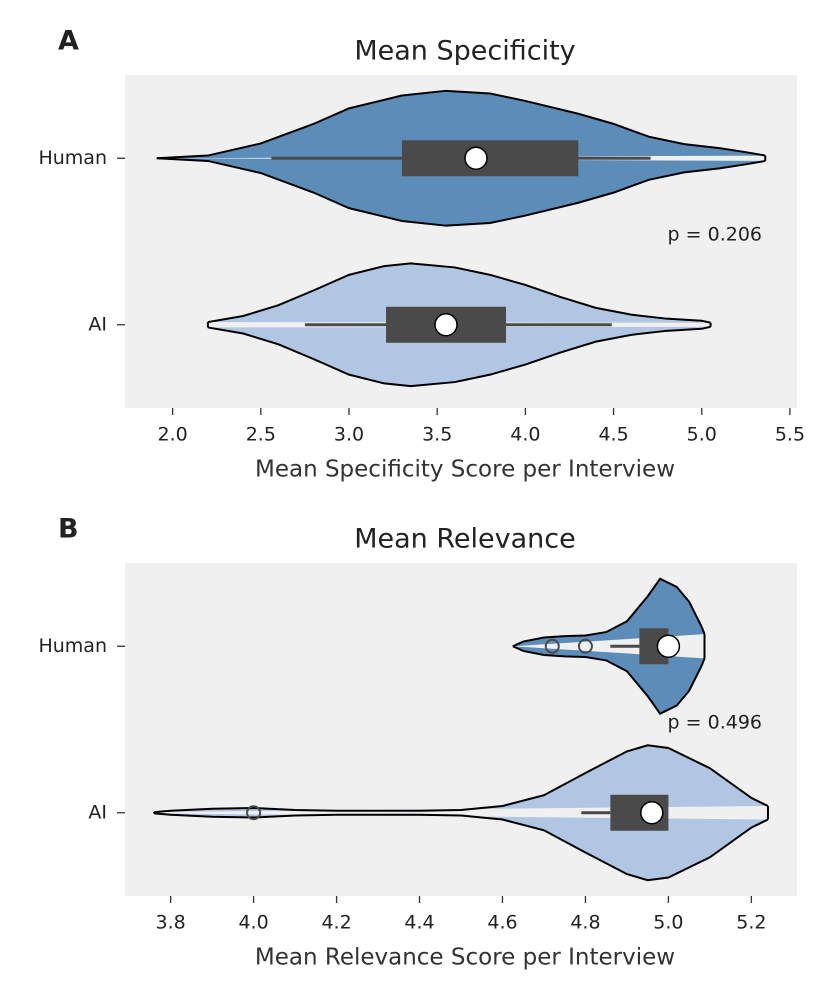 The width and height of the screenshot is (833, 1000). Describe the element at coordinates (261, 435) in the screenshot. I see `x-tick-label: 2.5` at that location.